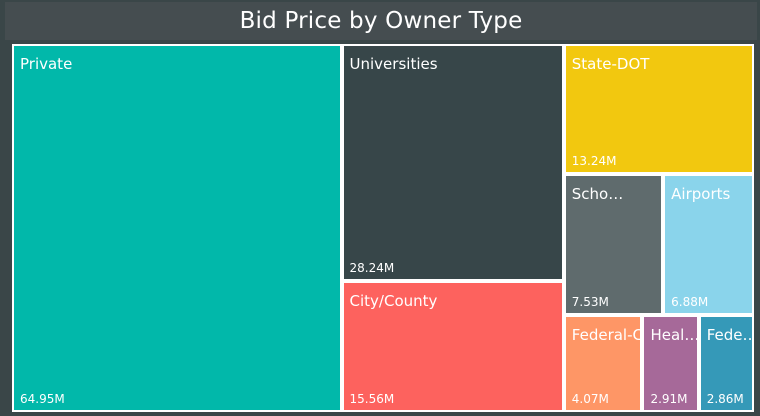  I want to click on chart-title: Bid Price by Owner Type, so click(381, 21).